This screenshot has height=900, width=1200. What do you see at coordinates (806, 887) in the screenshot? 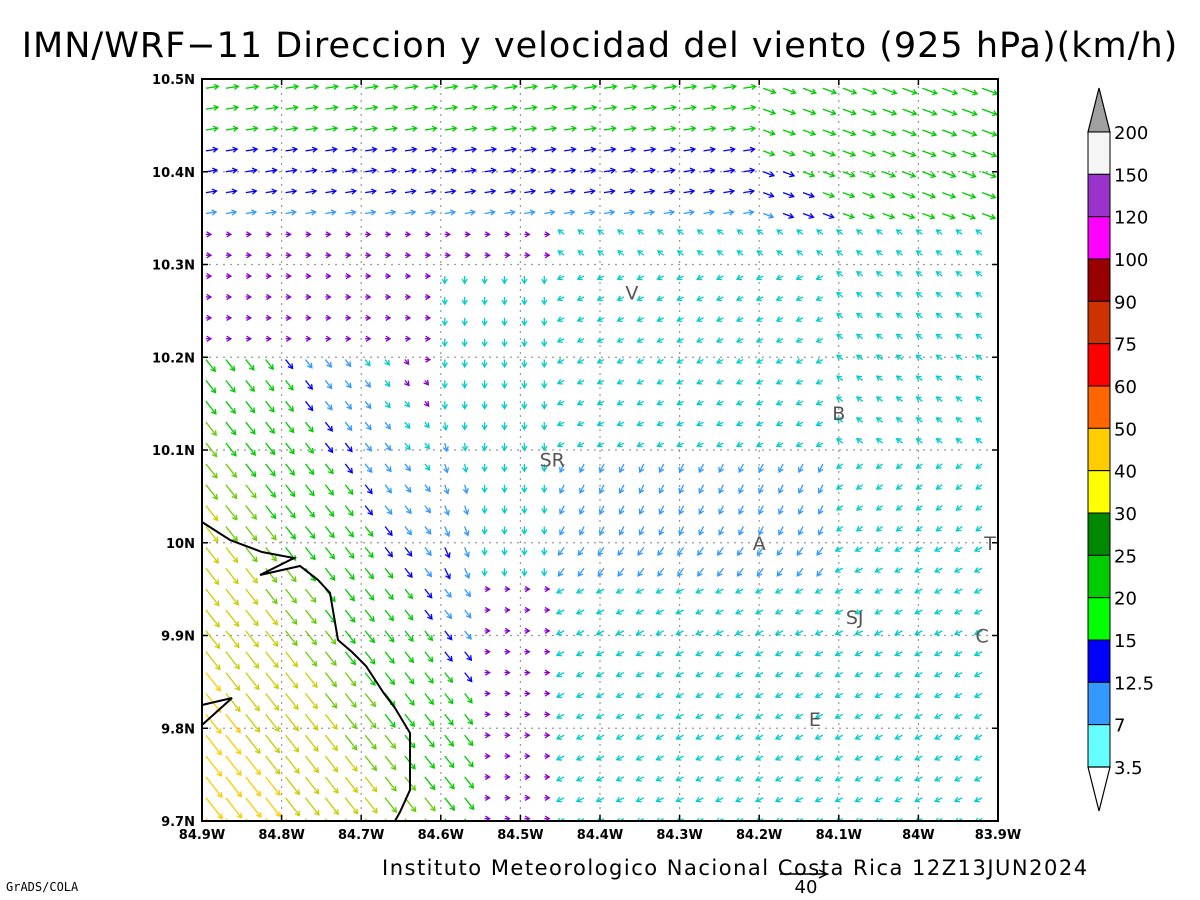
I see `reference-vector-label: 40` at bounding box center [806, 887].